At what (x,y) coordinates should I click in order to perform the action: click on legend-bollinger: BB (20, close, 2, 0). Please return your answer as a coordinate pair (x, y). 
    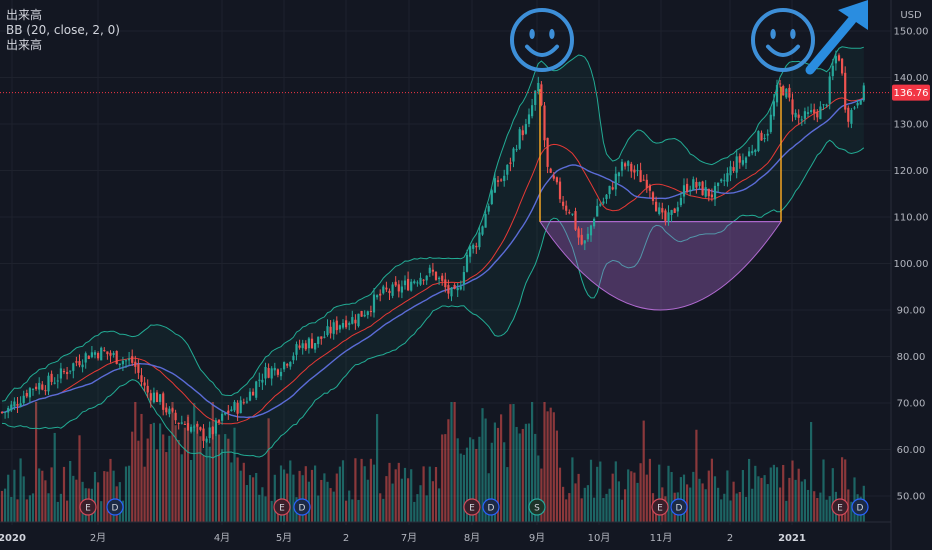
    Looking at the image, I should click on (63, 30).